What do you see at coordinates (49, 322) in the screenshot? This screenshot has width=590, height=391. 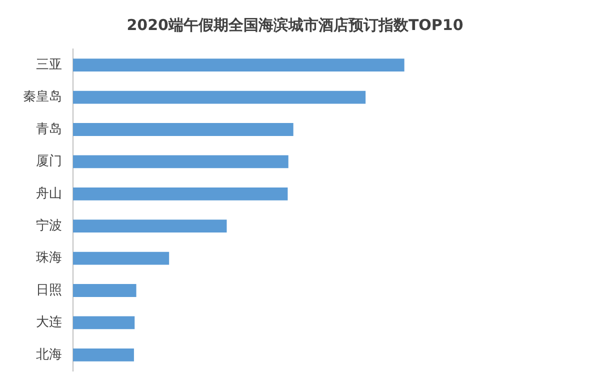 I see `y-tick-label: 大连` at bounding box center [49, 322].